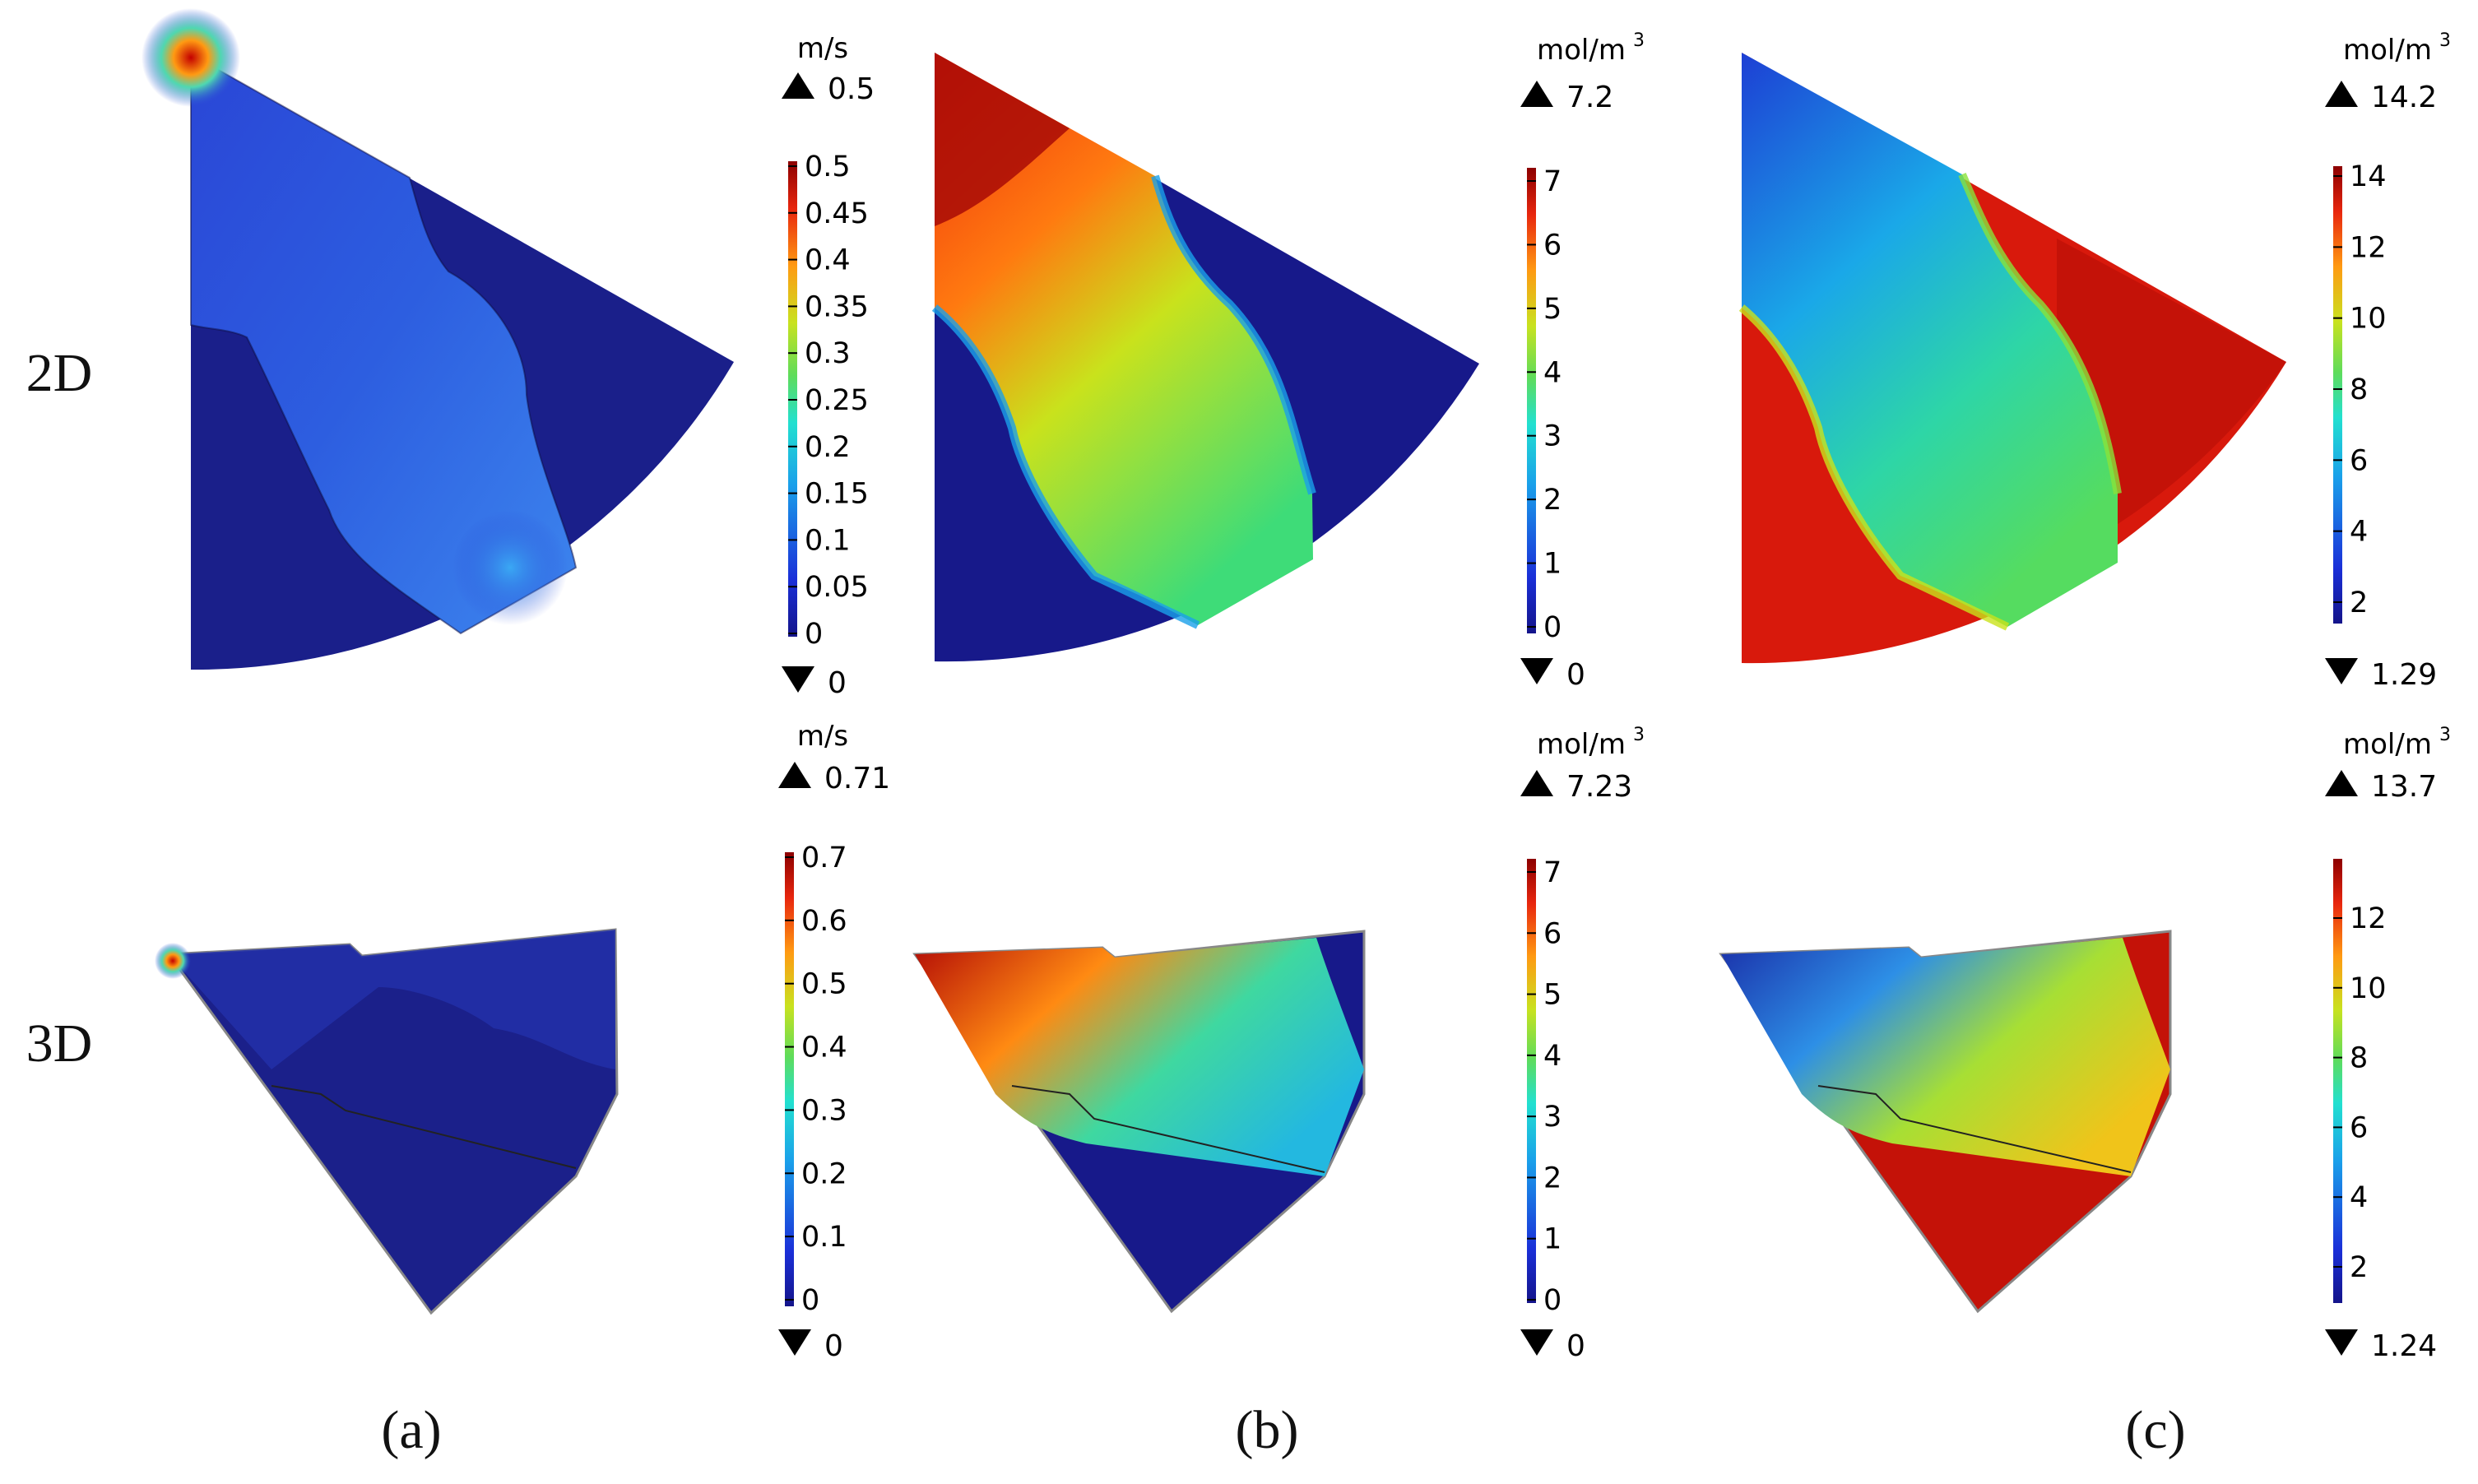 The height and width of the screenshot is (1484, 2478). What do you see at coordinates (824, 858) in the screenshot?
I see `colorbar-tick-label: 0.7` at bounding box center [824, 858].